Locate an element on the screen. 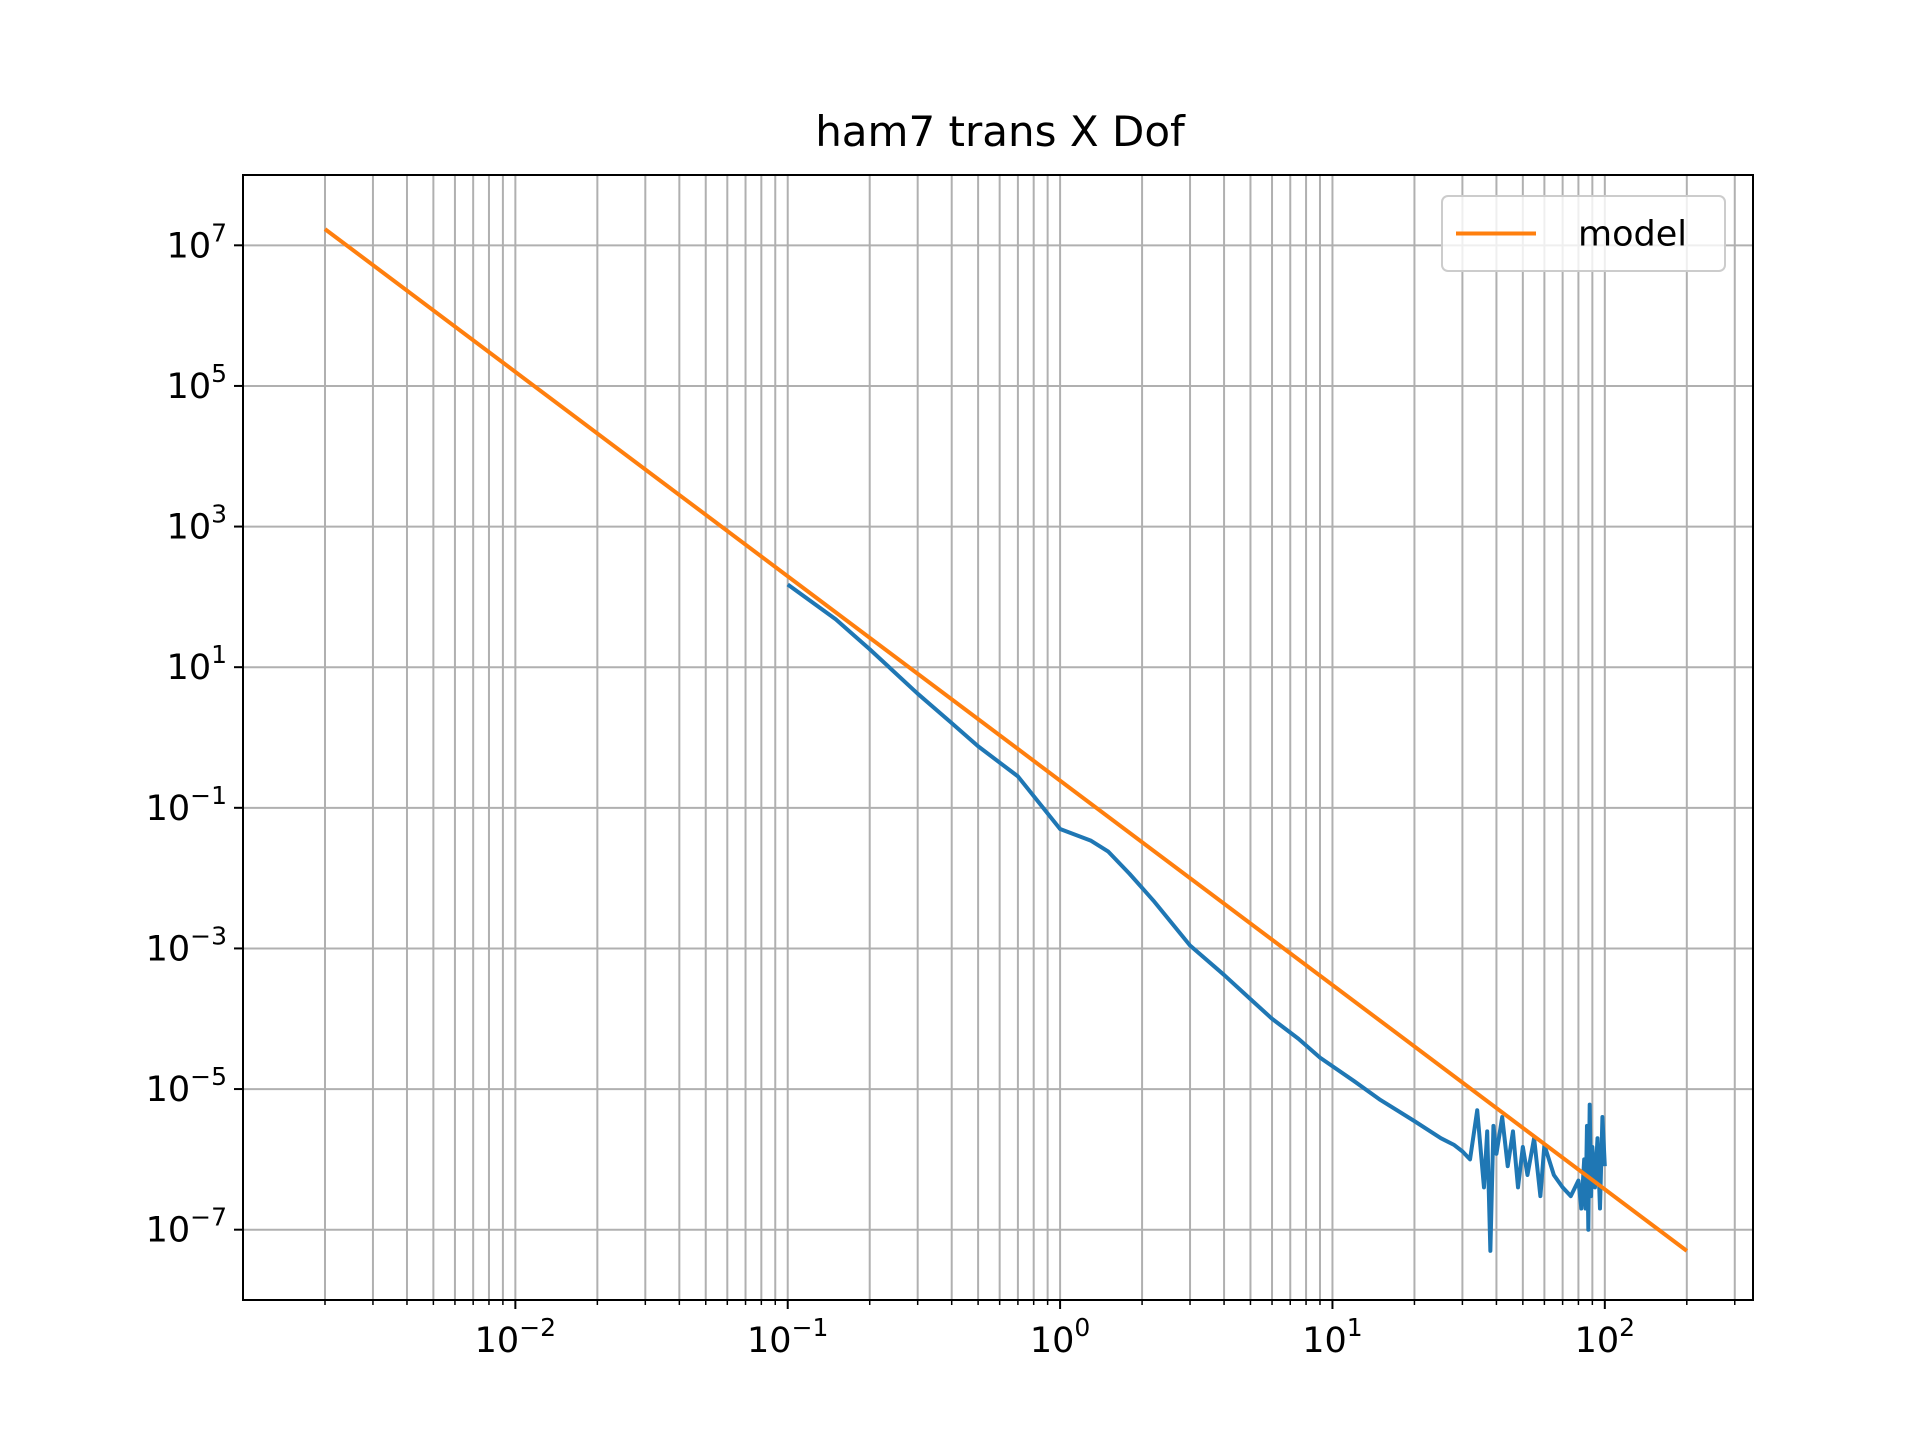  x-axis: 10⁻² 10⁻¹ 10⁰ 10¹ 10² is located at coordinates (1030, 1330).